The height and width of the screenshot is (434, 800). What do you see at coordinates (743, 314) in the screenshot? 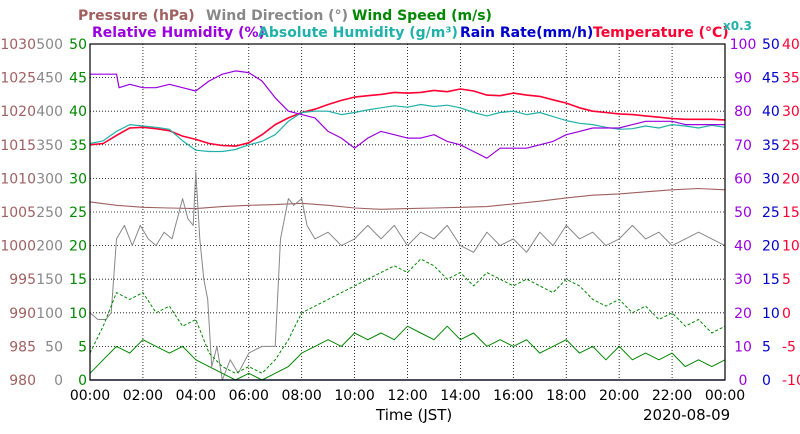
I see `humidity-tick-label: 20` at bounding box center [743, 314].